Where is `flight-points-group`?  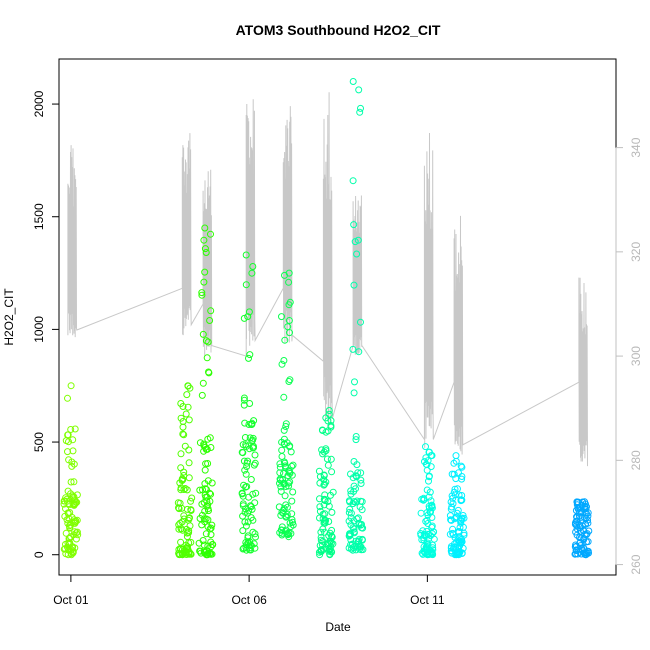 flight-points-group is located at coordinates (206, 391).